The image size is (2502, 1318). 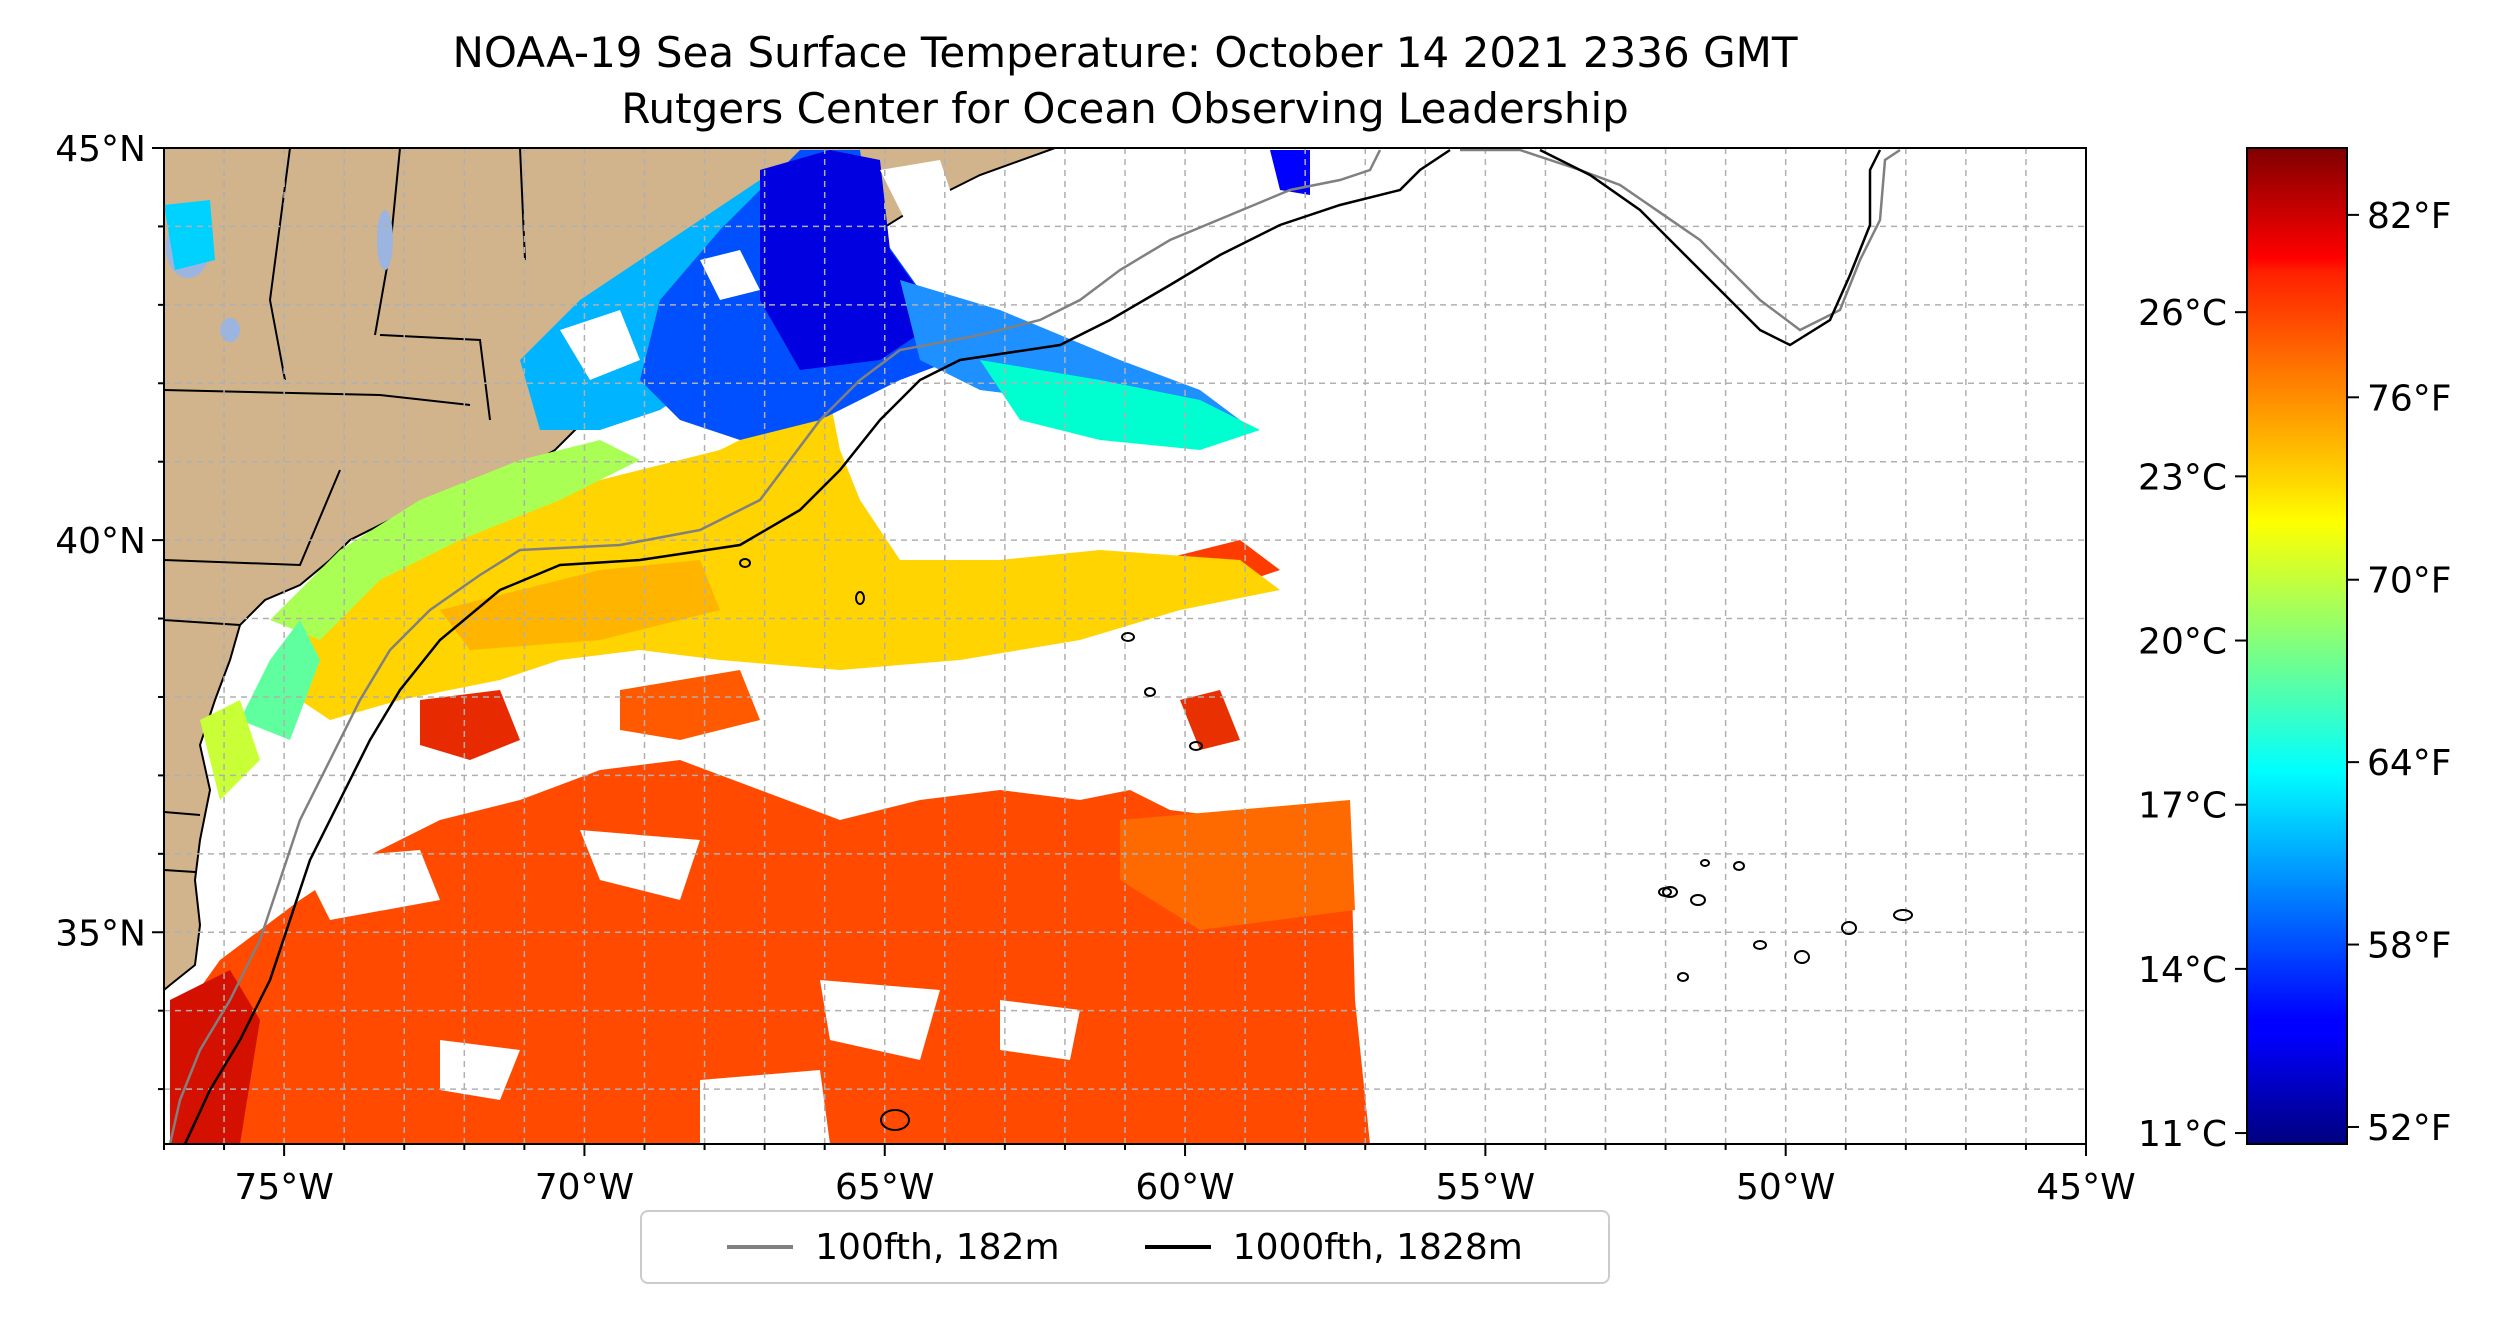 I want to click on colorbar-f-label: 52°F, so click(x=2409, y=1128).